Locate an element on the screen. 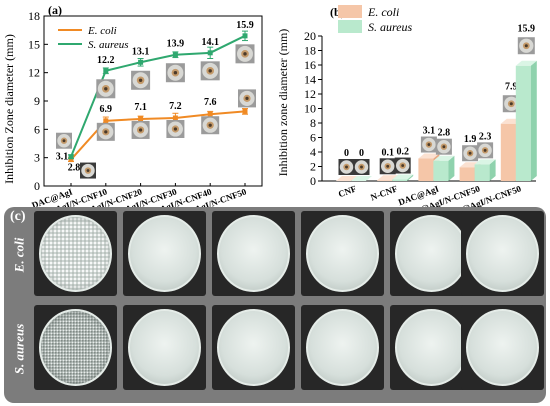  legend-label: E. coli is located at coordinates (383, 12).